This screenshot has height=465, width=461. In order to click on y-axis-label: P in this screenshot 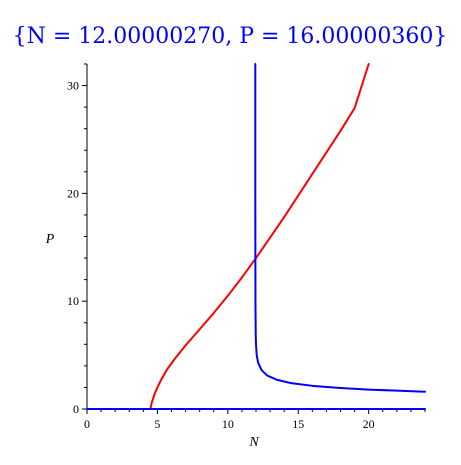, I will do `click(50, 239)`.